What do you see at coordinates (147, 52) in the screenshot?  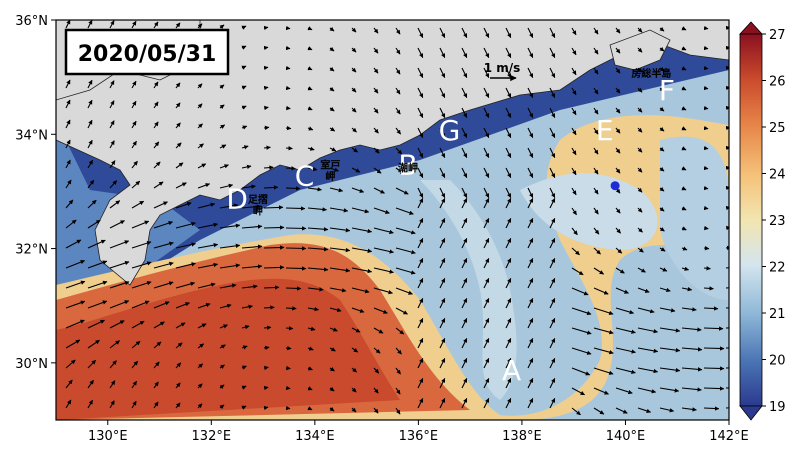 I see `date-box: 2020/05/31` at bounding box center [147, 52].